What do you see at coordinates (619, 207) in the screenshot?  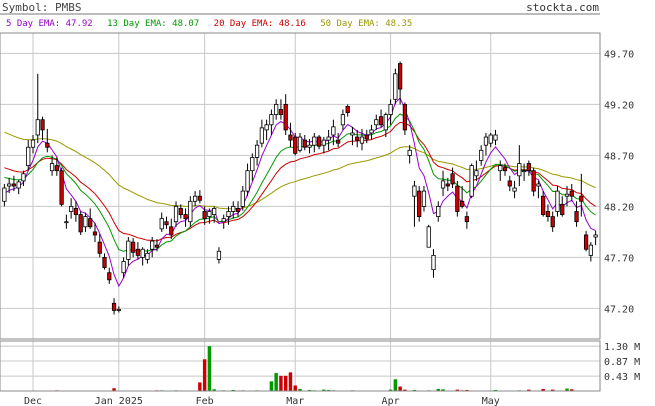 I see `price-tick-label: 48.20` at bounding box center [619, 207].